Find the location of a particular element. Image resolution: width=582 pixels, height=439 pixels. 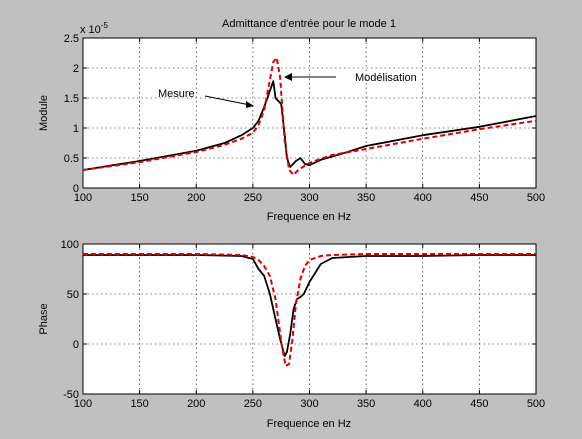

phase-x-tick-label: 250 is located at coordinates (253, 404).